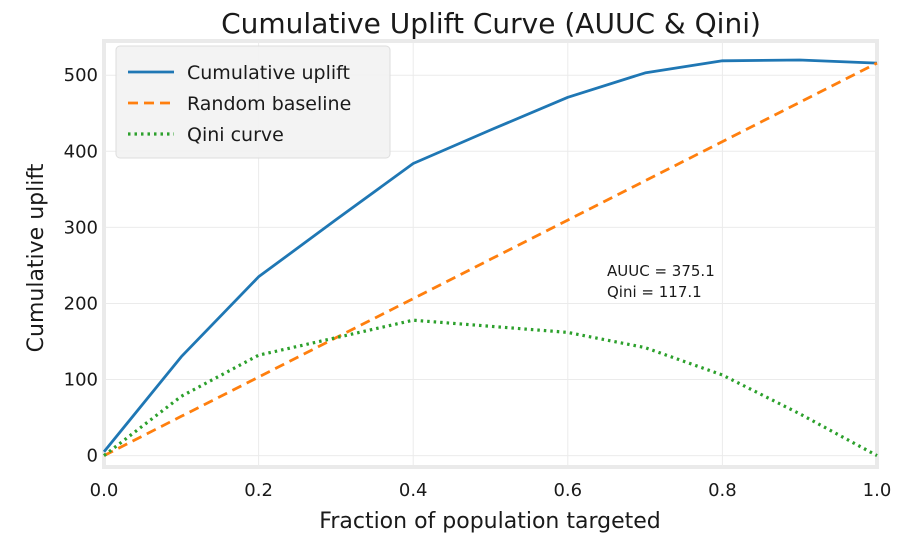  I want to click on y-tick-label: 400, so click(81, 151).